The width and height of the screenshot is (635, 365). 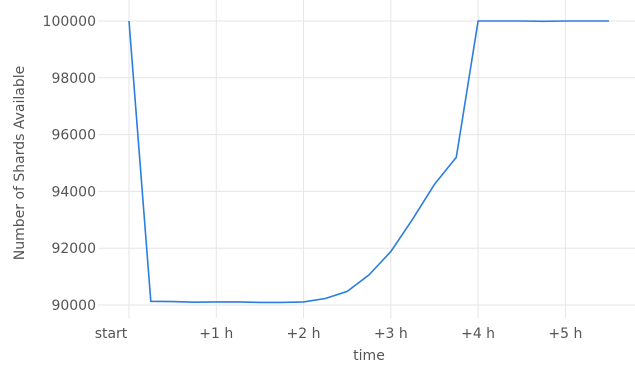 What do you see at coordinates (73, 192) in the screenshot?
I see `y-tick-label: 94000` at bounding box center [73, 192].